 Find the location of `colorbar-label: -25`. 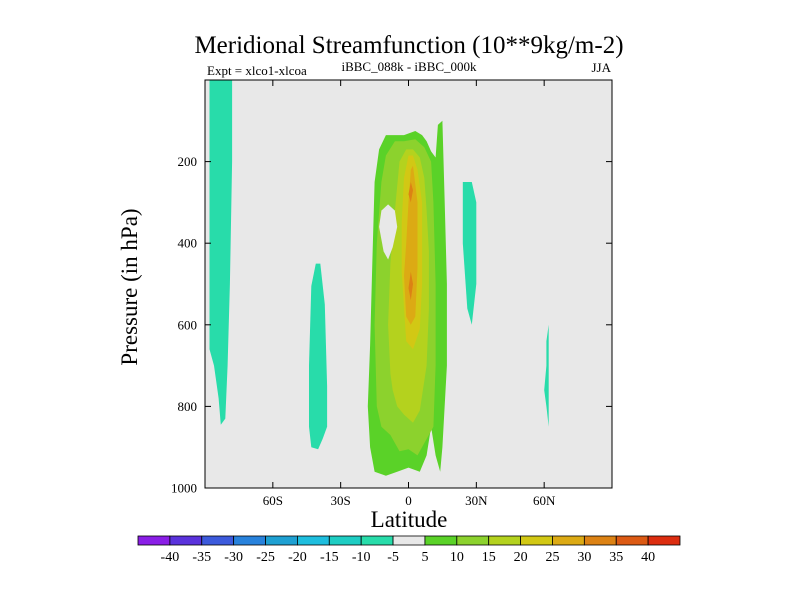

colorbar-label: -25 is located at coordinates (265, 557).